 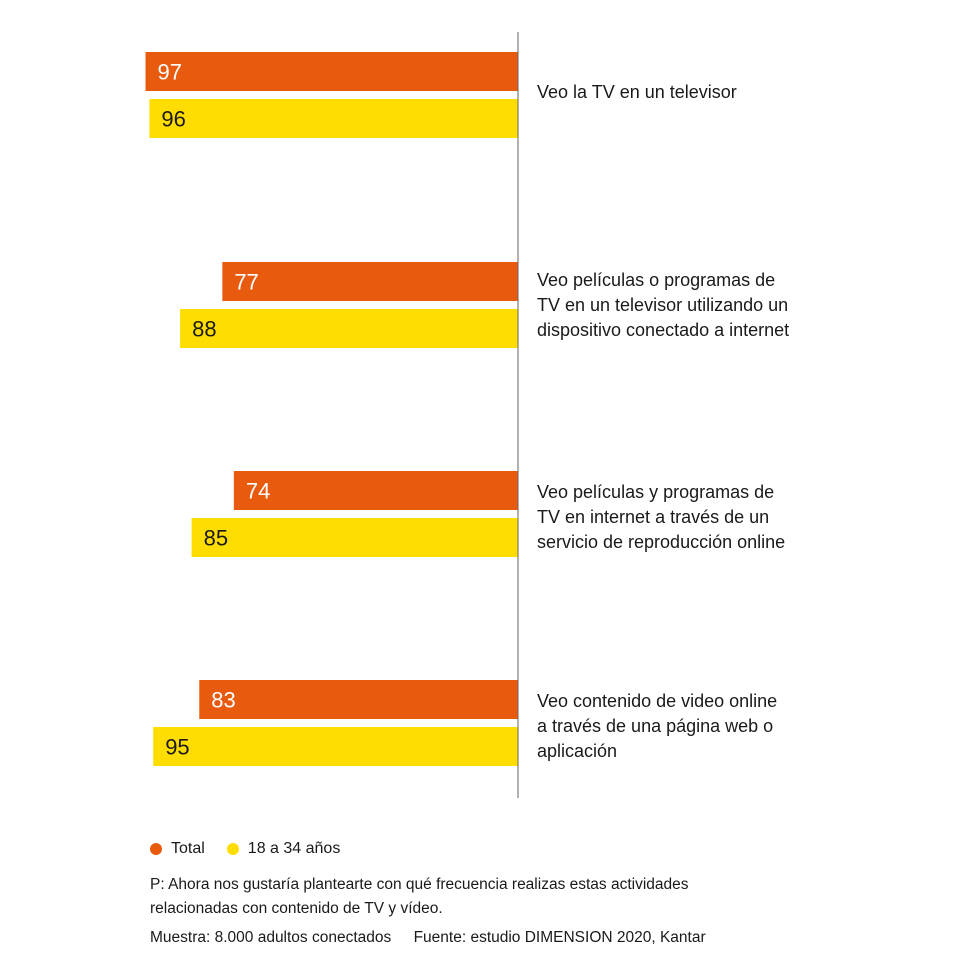 What do you see at coordinates (637, 92) in the screenshot?
I see `category-label-1: Veo la TV en un televisor` at bounding box center [637, 92].